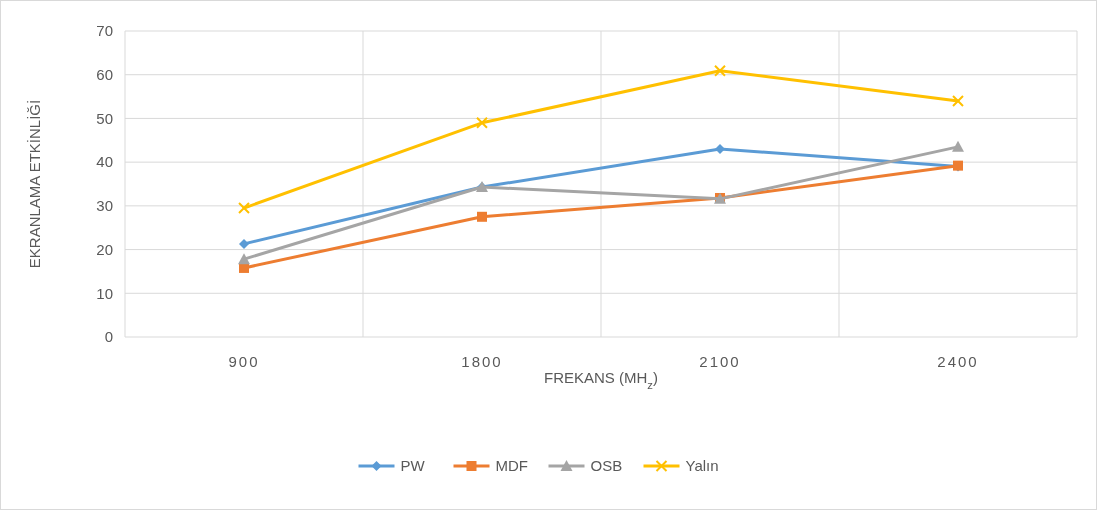  I want to click on y-tick-label: 40, so click(104, 162).